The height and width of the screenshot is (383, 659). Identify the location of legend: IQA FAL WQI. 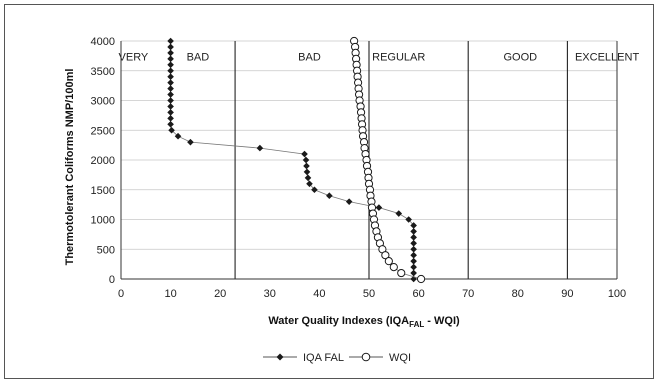
(337, 358).